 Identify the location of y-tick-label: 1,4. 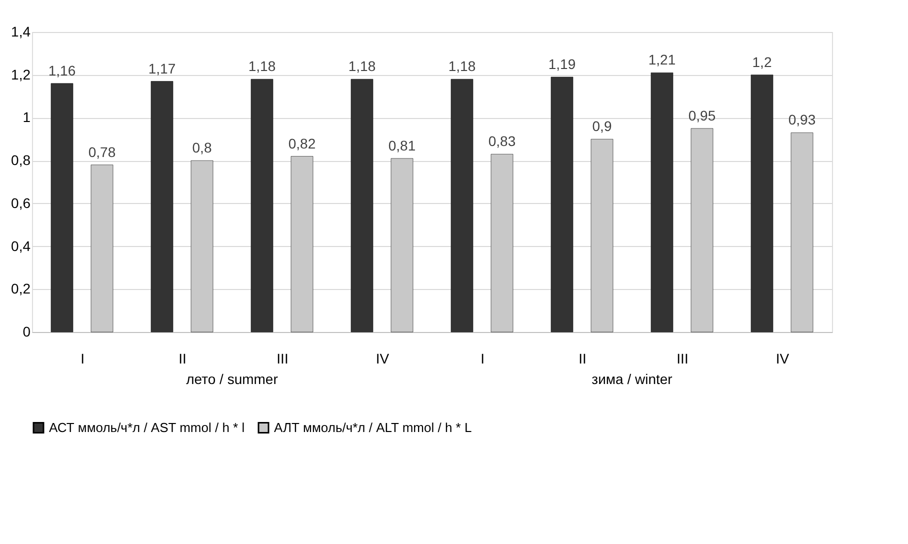
(21, 32).